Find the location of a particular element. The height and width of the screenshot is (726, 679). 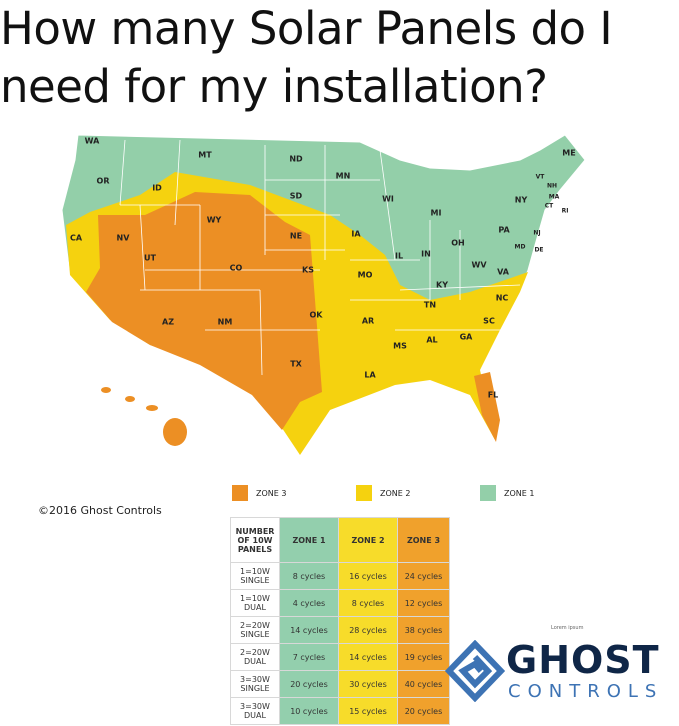

table-row: 3=30W SINGLE 20 cycles 30 cycles 40 cycles is located at coordinates (340, 684).